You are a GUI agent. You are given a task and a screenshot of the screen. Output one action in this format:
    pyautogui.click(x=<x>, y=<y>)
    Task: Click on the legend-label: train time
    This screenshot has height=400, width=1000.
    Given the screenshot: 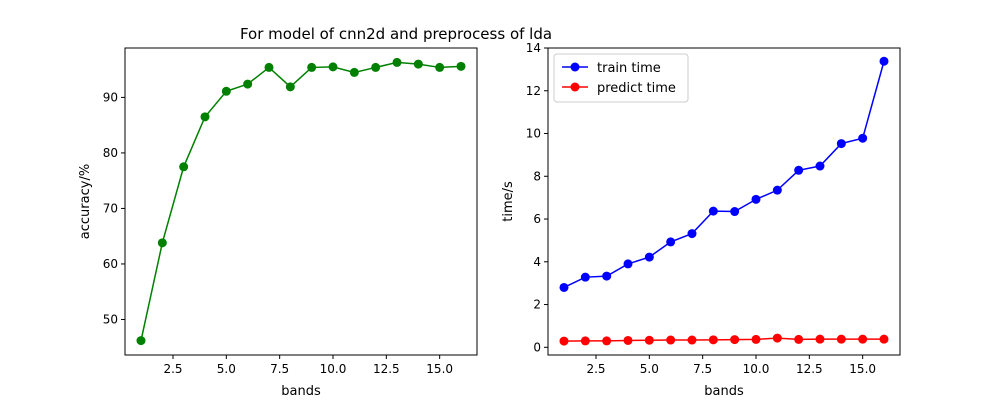 What is the action you would take?
    pyautogui.click(x=629, y=68)
    